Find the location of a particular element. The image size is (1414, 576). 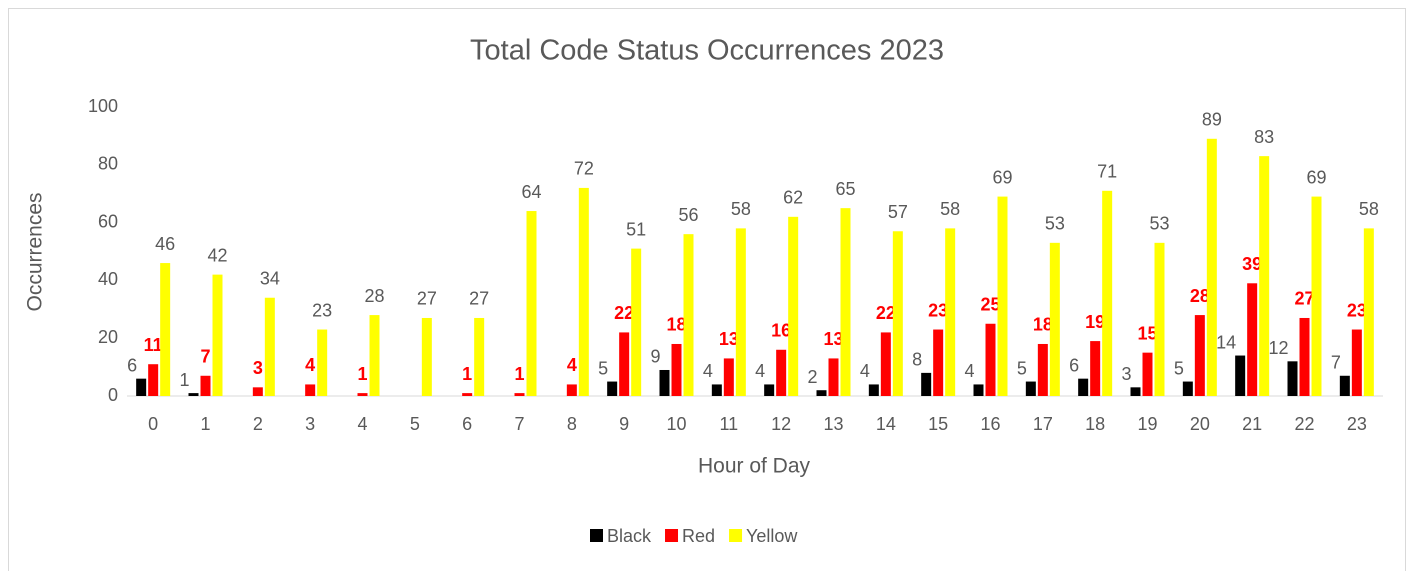

x-tick-label: 15 is located at coordinates (938, 424).